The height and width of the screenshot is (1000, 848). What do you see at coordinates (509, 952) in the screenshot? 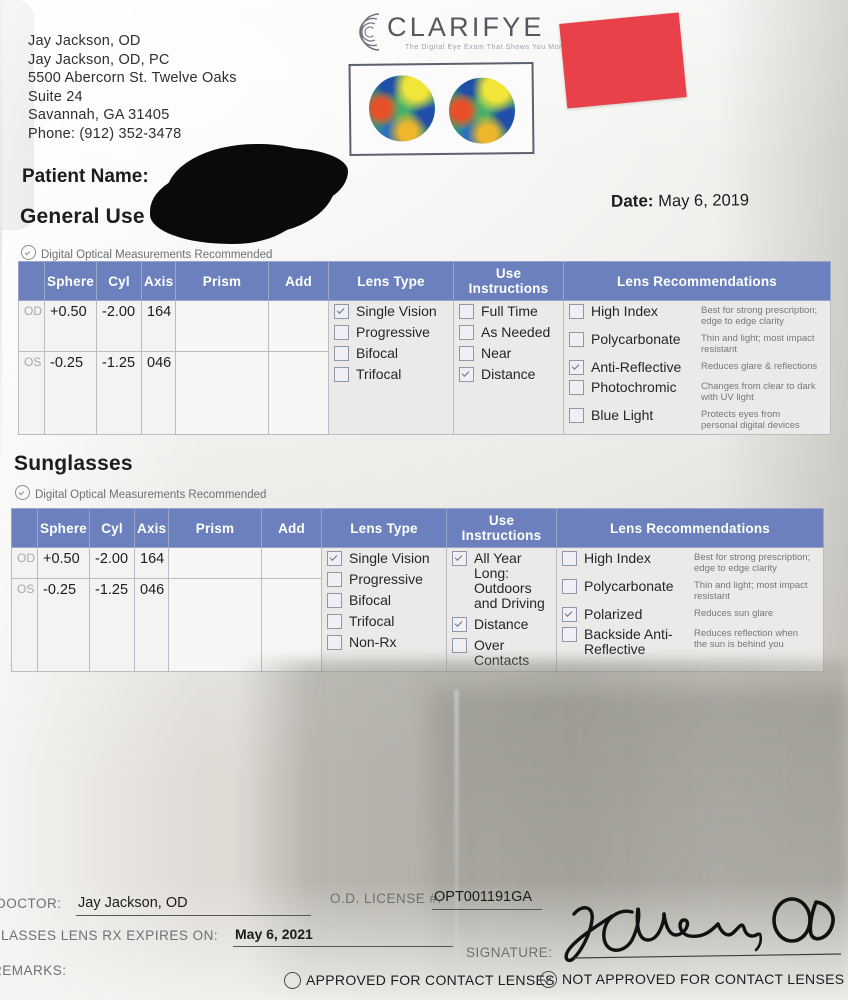
I see `signature-label: SIGNATURE:` at bounding box center [509, 952].